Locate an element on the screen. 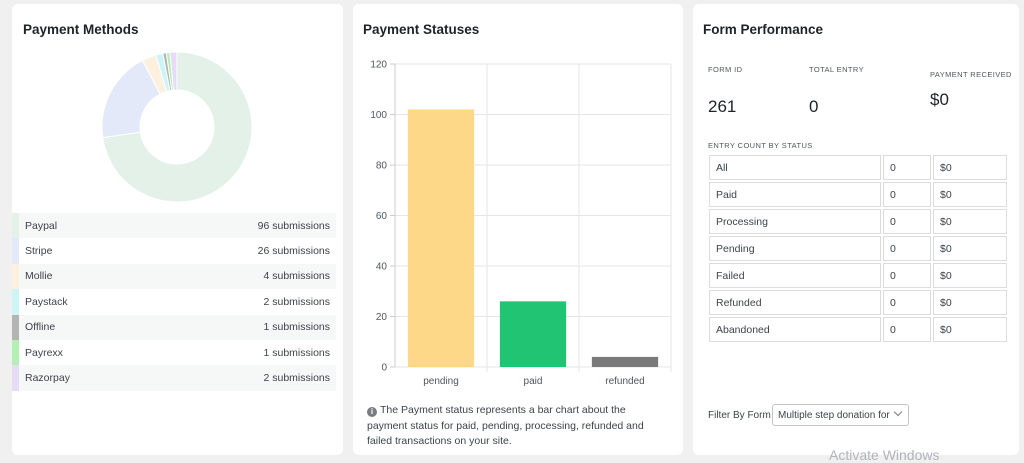  total-entry-label: TOTAL ENTRY is located at coordinates (836, 69).